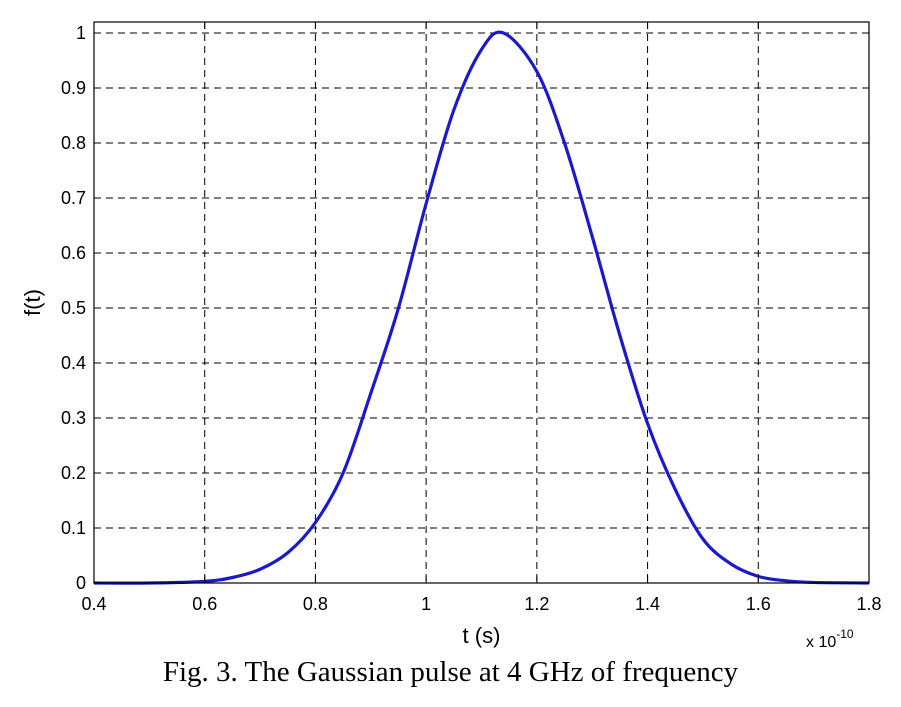 The width and height of the screenshot is (901, 707). Describe the element at coordinates (32, 302) in the screenshot. I see `y-axis-label: f(t)` at that location.